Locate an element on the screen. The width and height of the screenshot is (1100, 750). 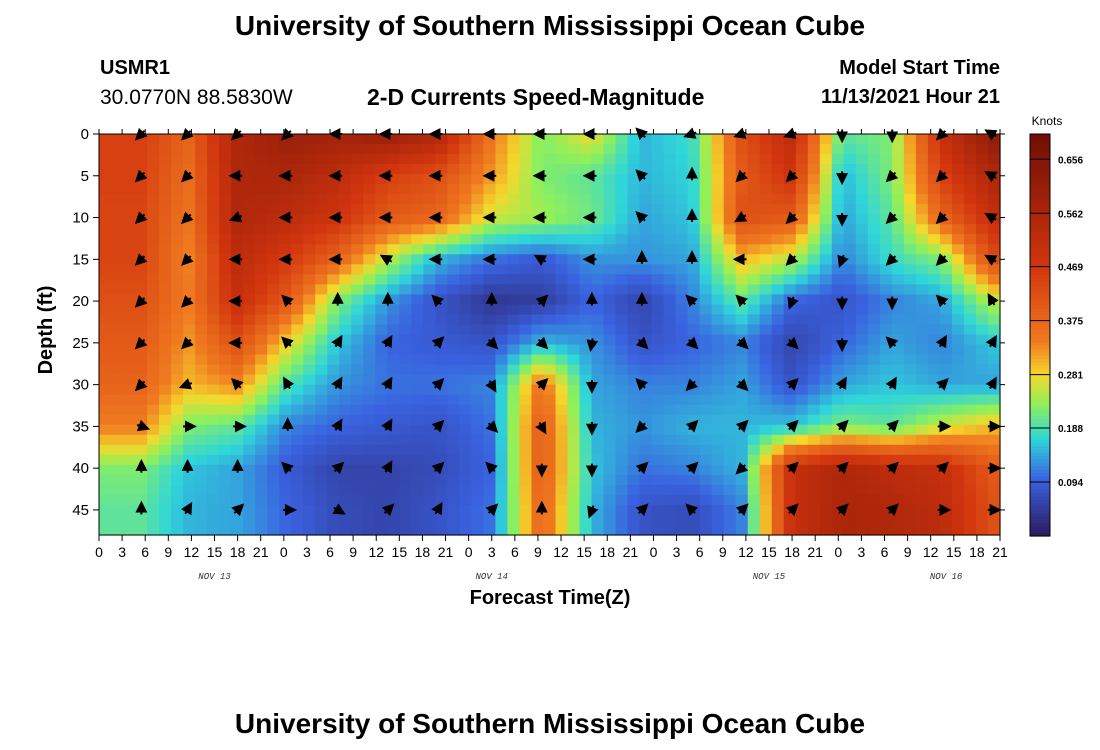
x-tick-label: 12 is located at coordinates (561, 552).